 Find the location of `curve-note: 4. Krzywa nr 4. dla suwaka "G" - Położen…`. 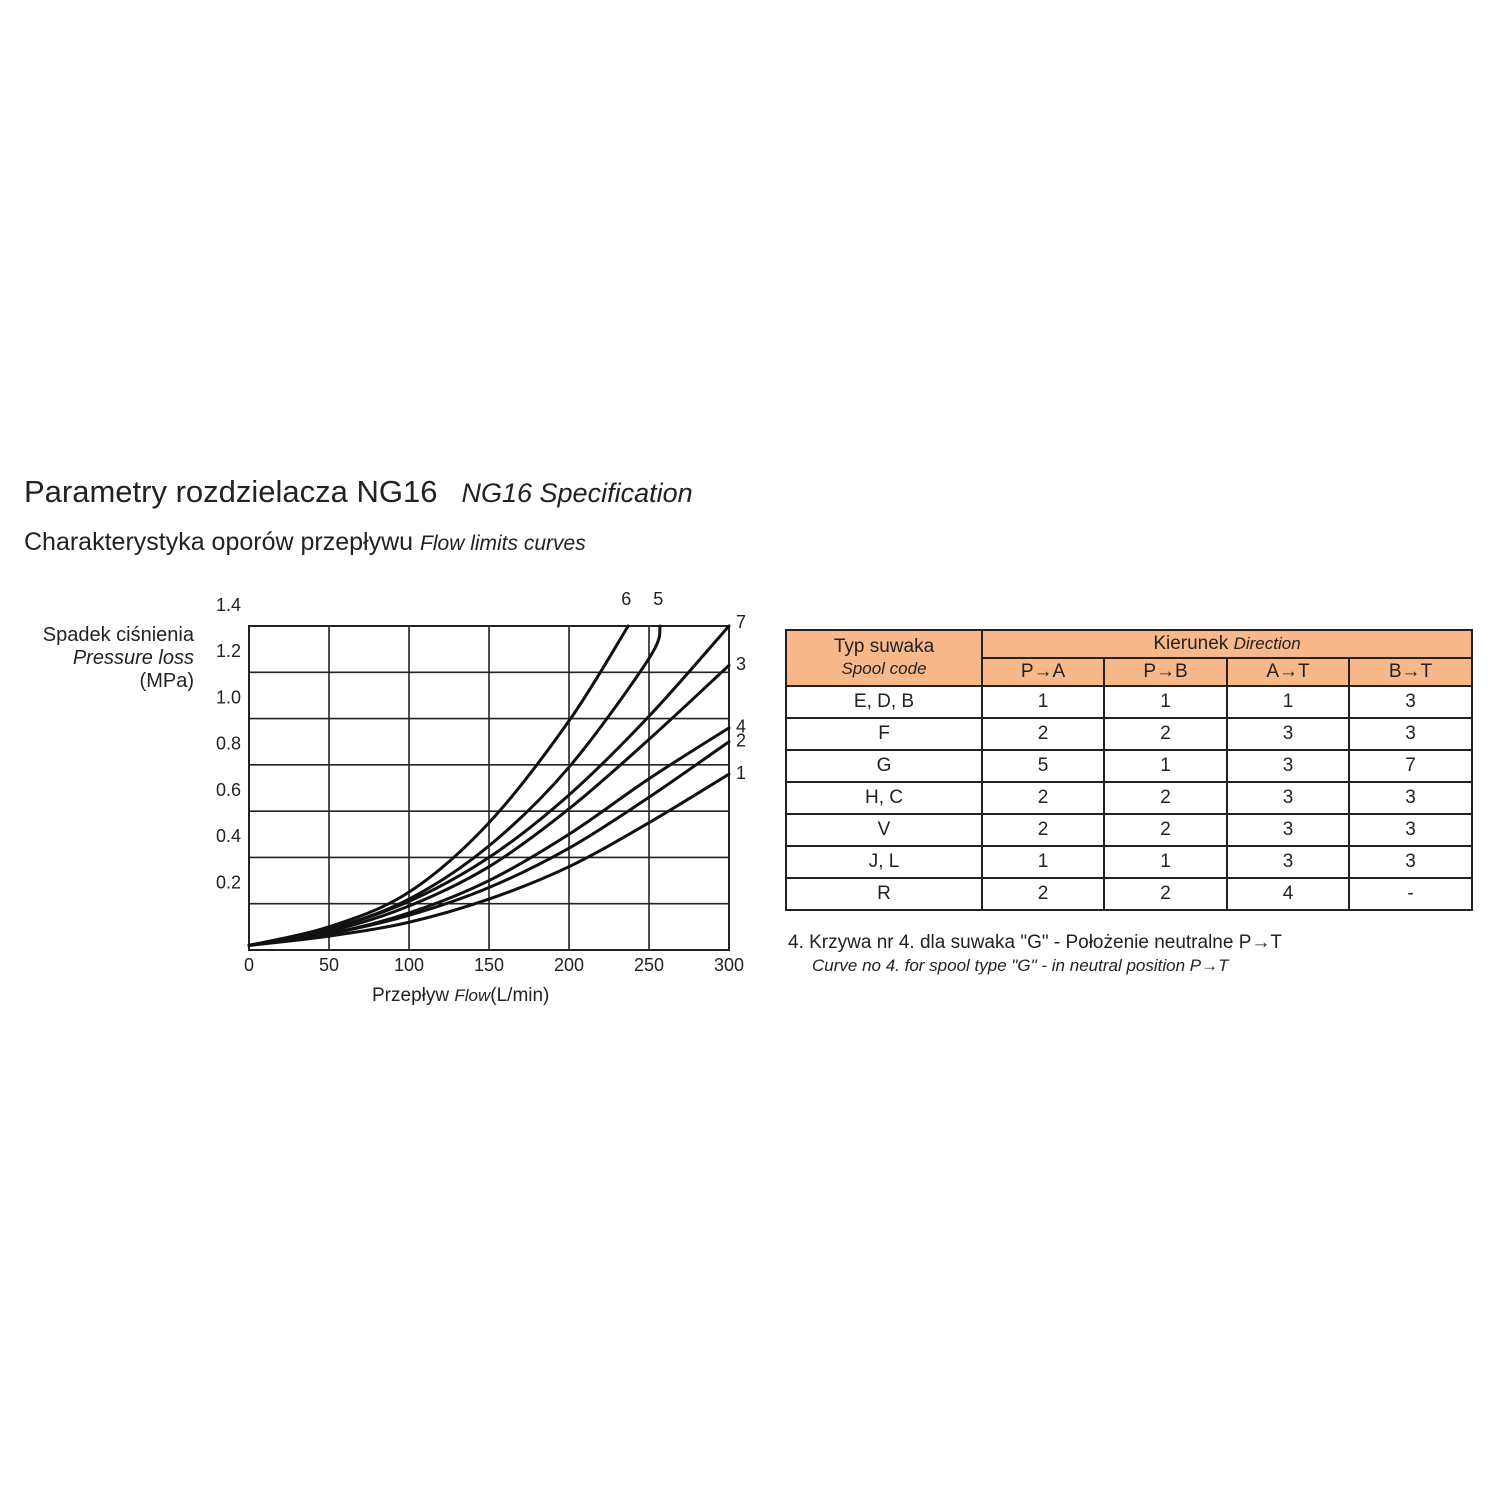

curve-note: 4. Krzywa nr 4. dla suwaka "G" - Położen… is located at coordinates (1035, 942).